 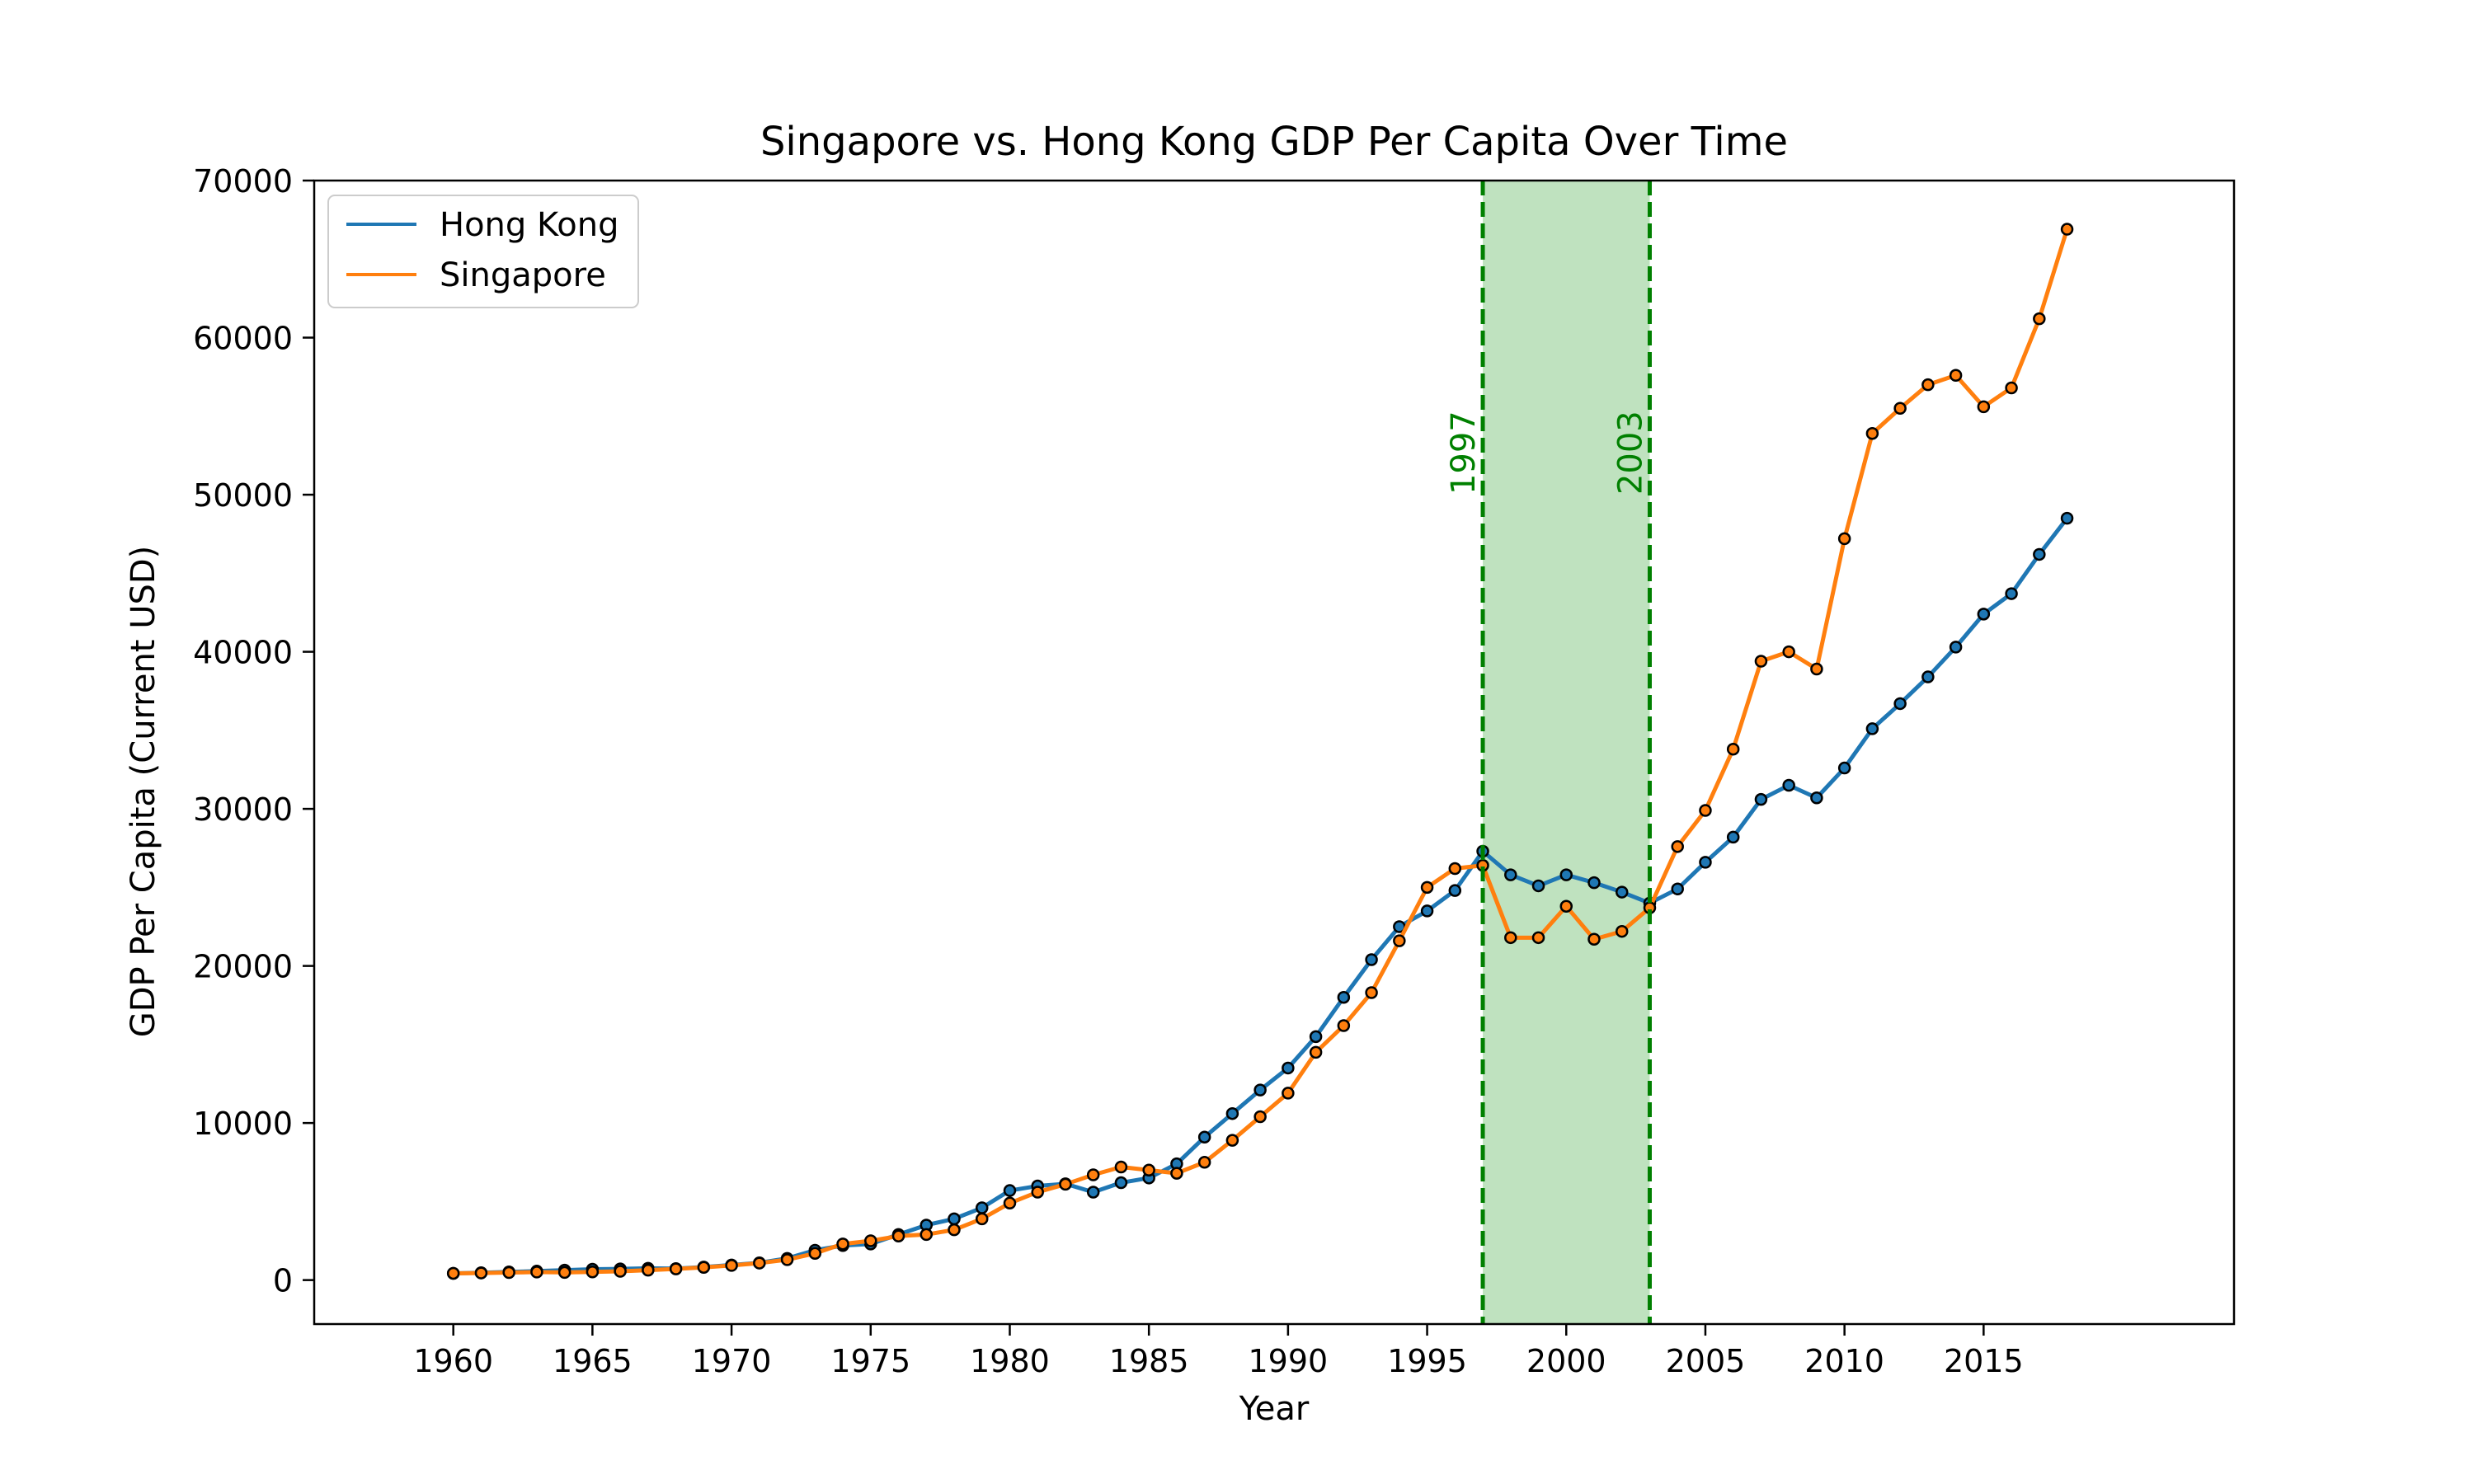 I want to click on x-tick-label: 1960, so click(x=453, y=1361).